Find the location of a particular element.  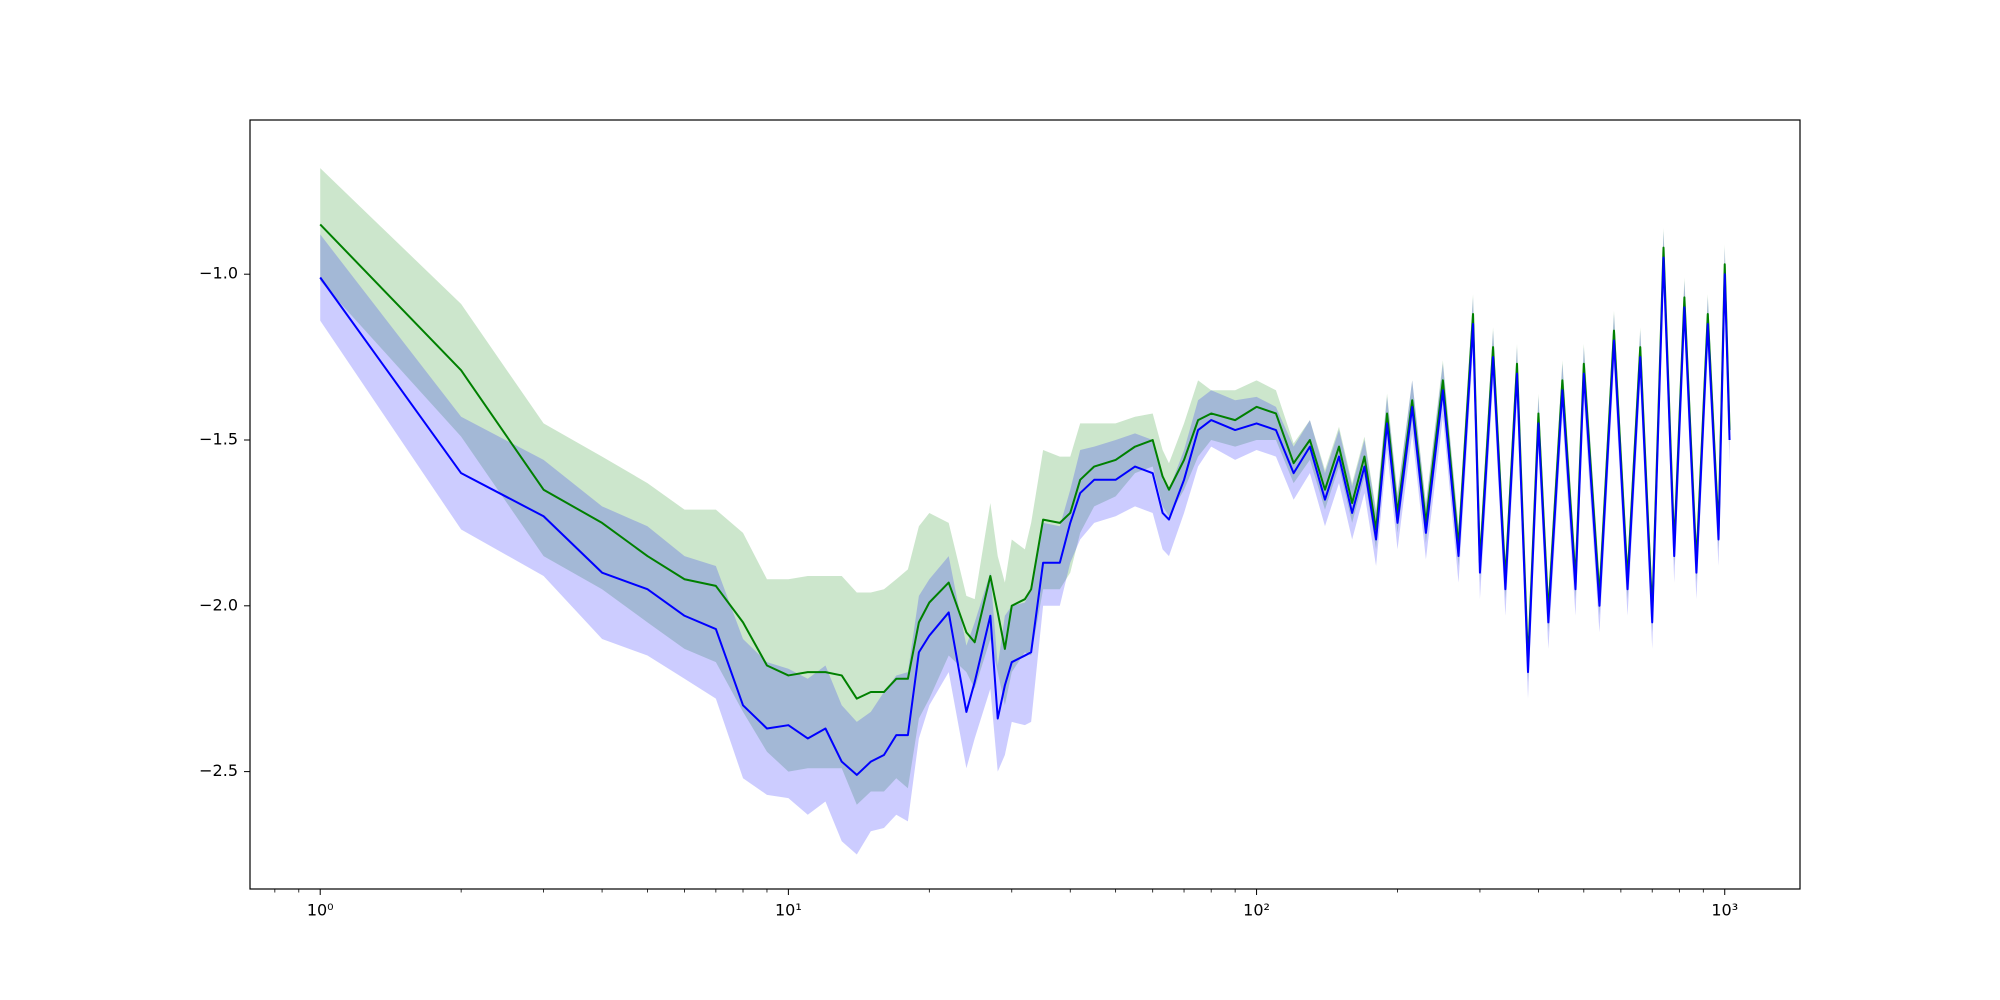

x-tick-label: 10⁰ is located at coordinates (320, 910).